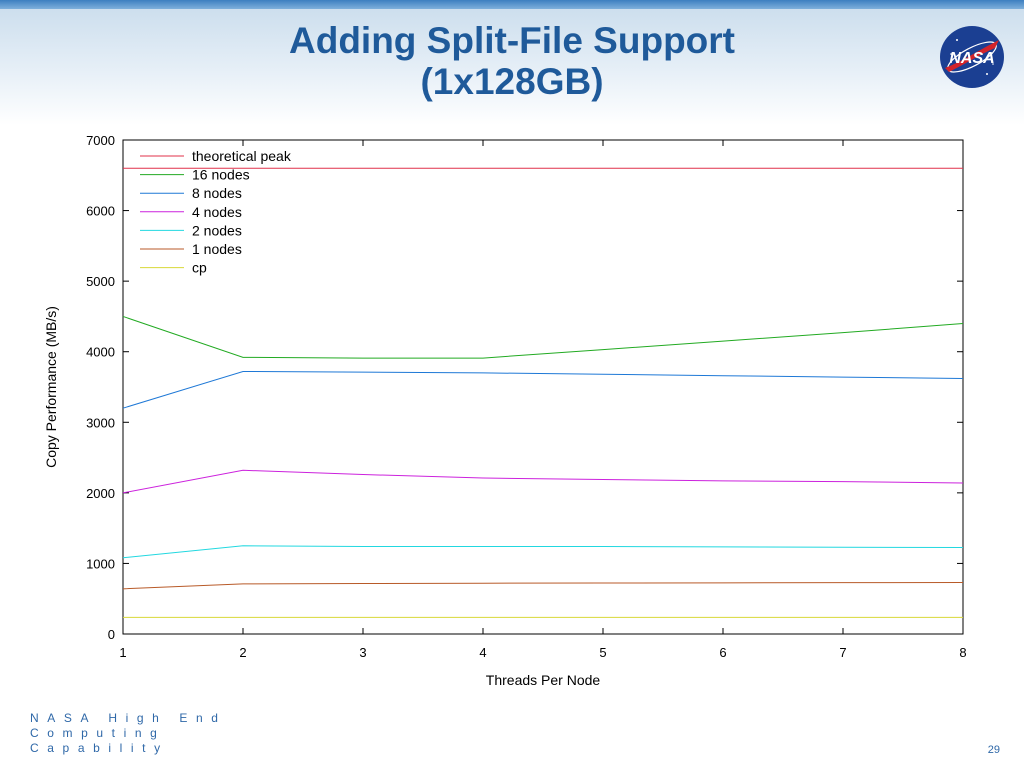  What do you see at coordinates (543, 680) in the screenshot?
I see `x-axis-label: Threads Per Node` at bounding box center [543, 680].